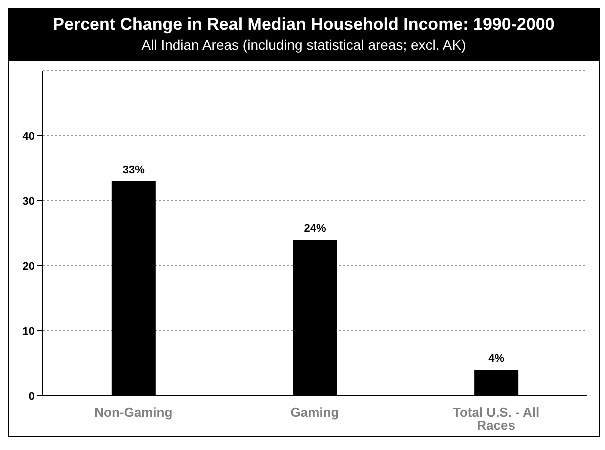 Image resolution: width=605 pixels, height=450 pixels. Describe the element at coordinates (28, 332) in the screenshot. I see `y-tick-label: 10` at that location.